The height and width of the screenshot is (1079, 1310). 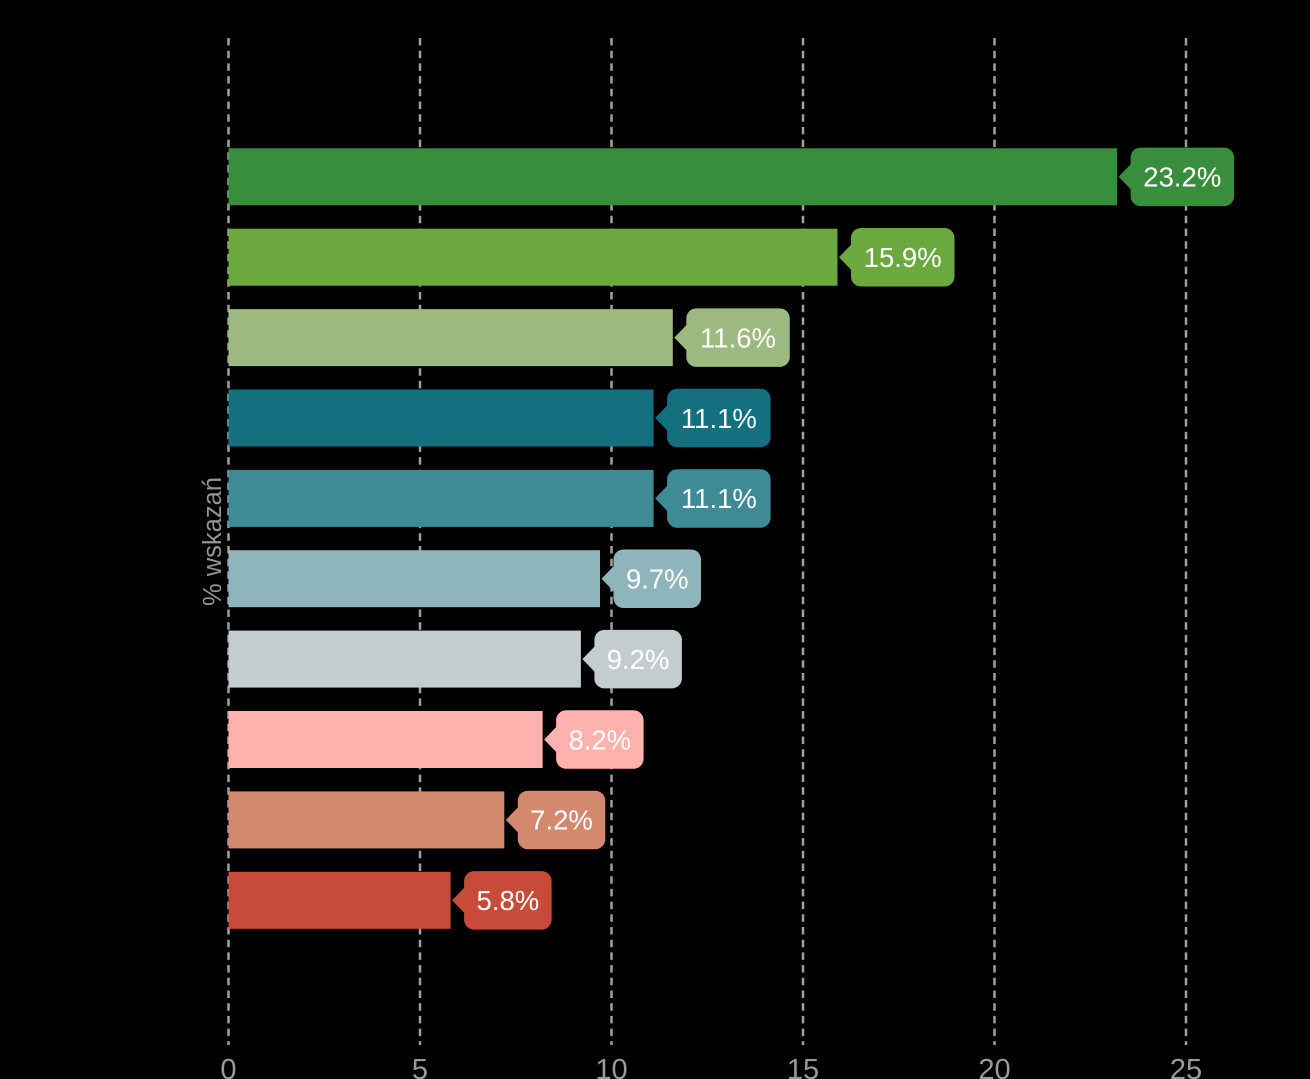 I want to click on svg-text: % wskazań, so click(x=213, y=541).